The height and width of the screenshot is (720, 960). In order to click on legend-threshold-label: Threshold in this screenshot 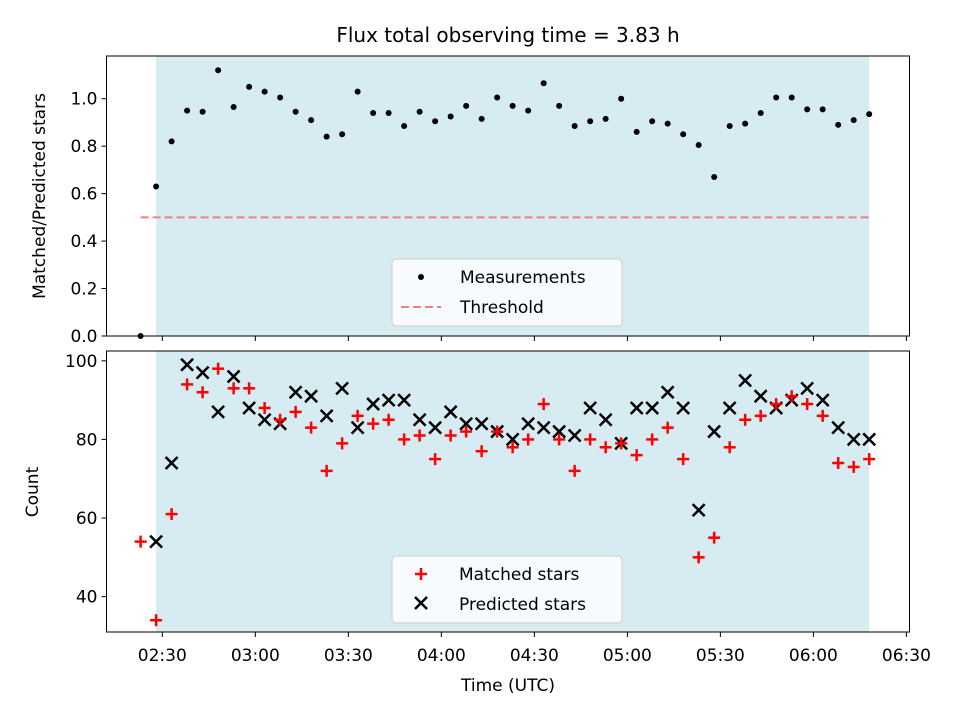, I will do `click(501, 308)`.